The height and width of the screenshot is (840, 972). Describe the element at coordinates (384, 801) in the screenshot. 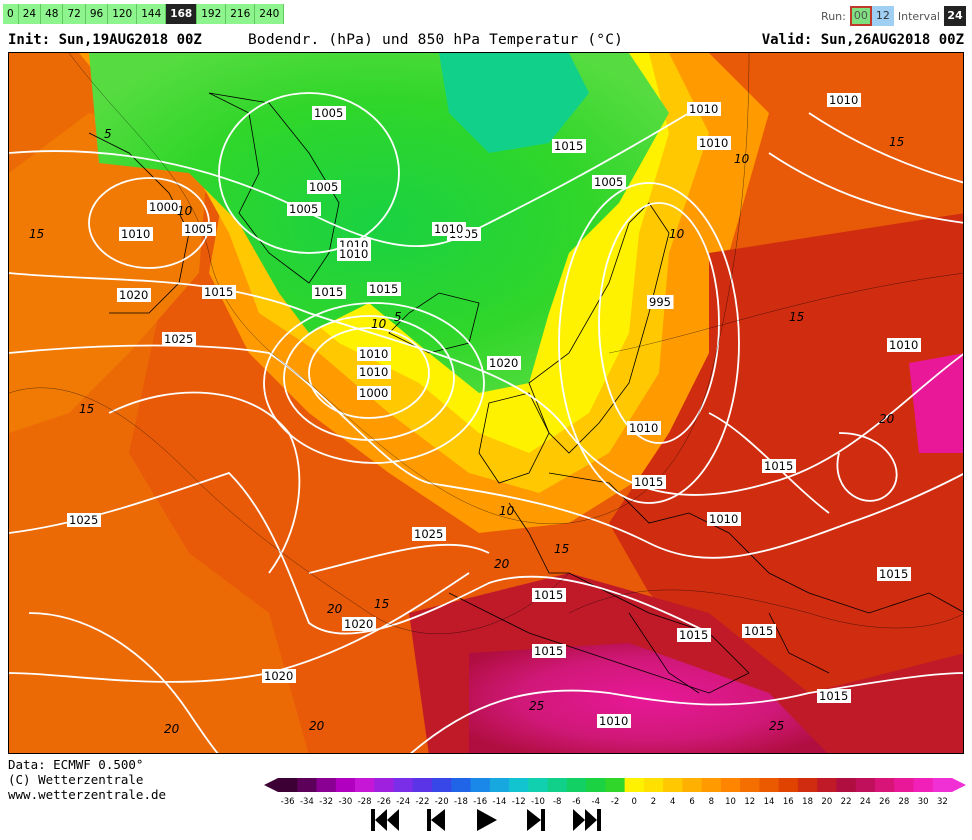

I see `legend-tick-label: -26` at that location.